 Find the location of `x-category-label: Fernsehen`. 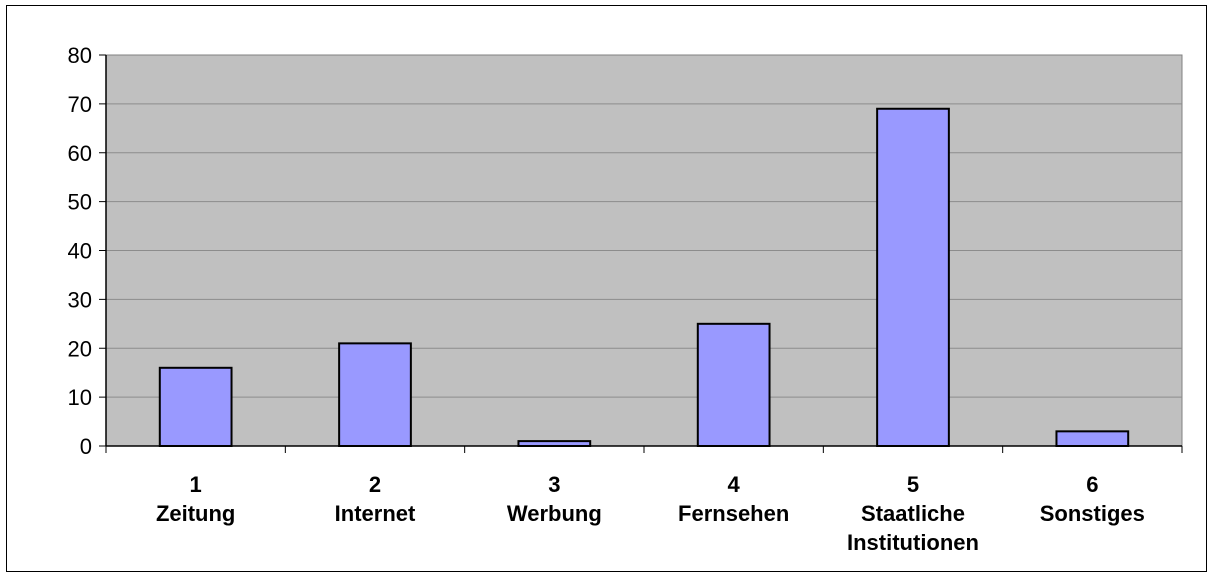

x-category-label: Fernsehen is located at coordinates (733, 513).